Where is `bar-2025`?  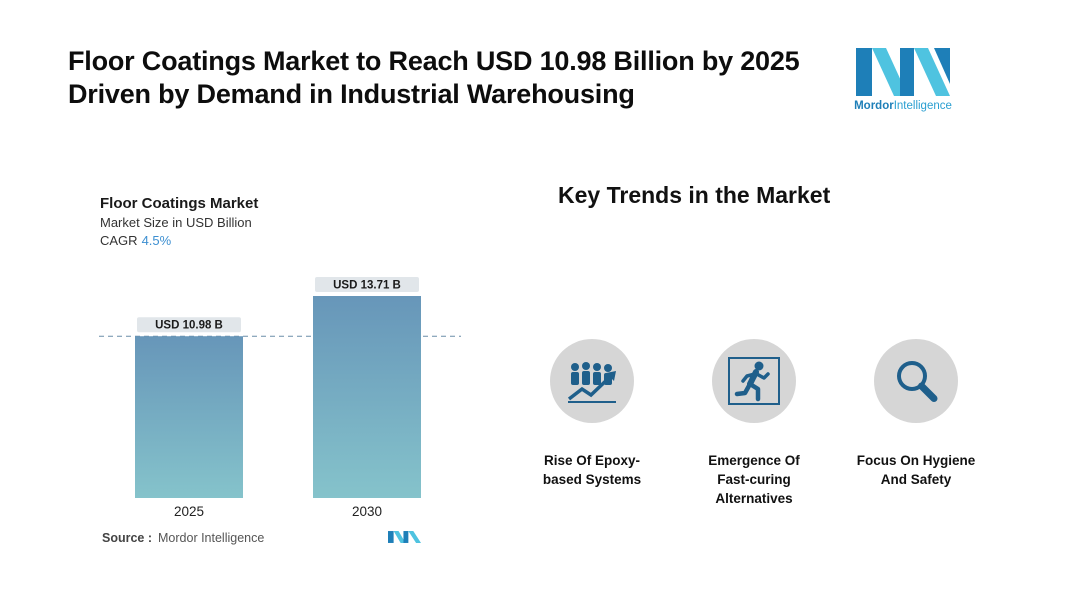
bar-2025 is located at coordinates (189, 417).